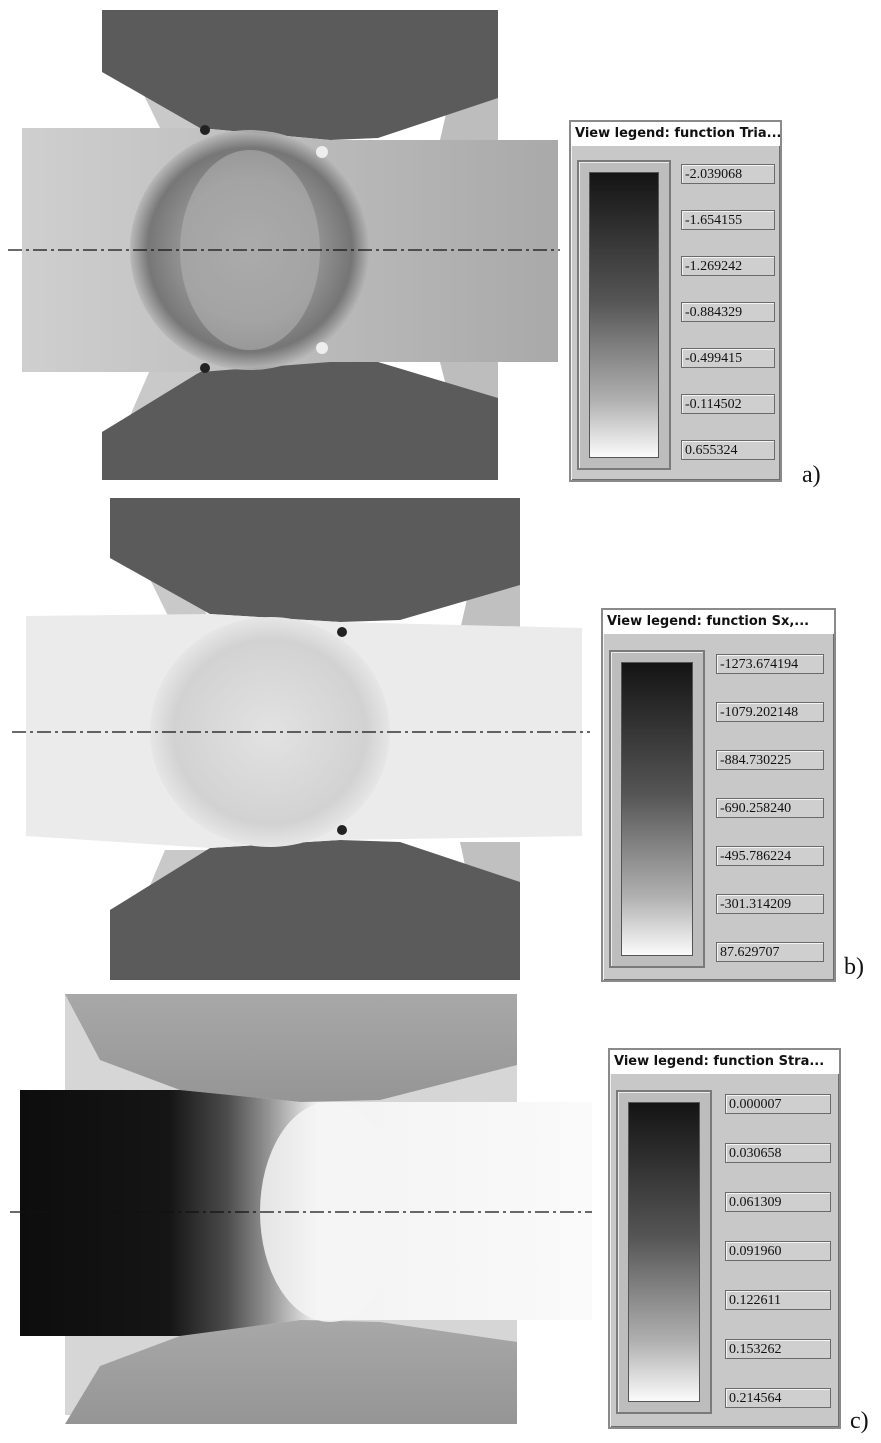 This screenshot has height=1443, width=881. Describe the element at coordinates (811, 475) in the screenshot. I see `panel-label: a)` at that location.